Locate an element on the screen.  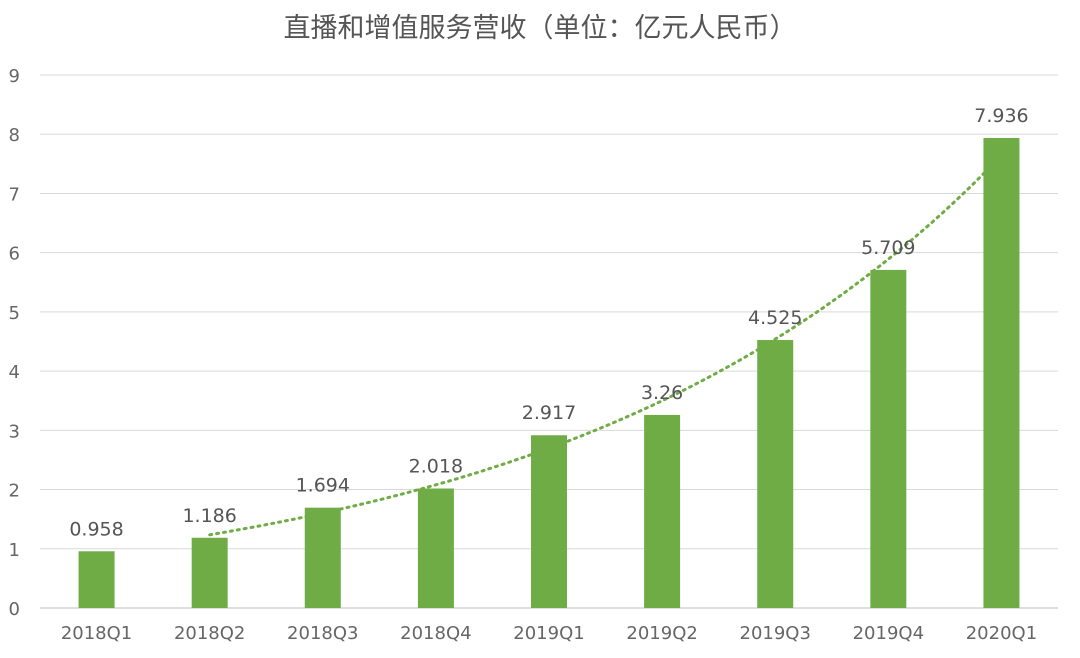
x-tick-label: 2019Q1 is located at coordinates (548, 633).